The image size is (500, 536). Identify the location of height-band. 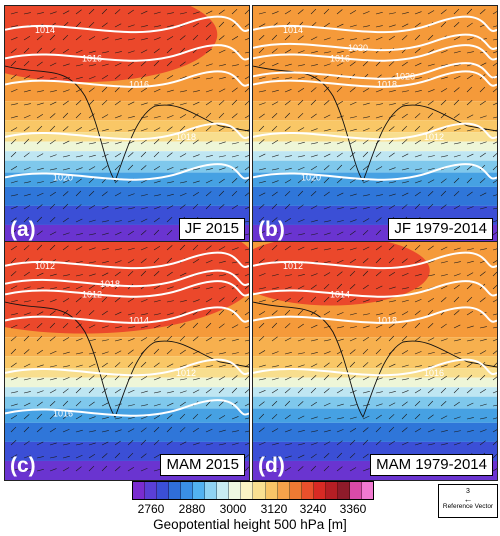
(375, 362).